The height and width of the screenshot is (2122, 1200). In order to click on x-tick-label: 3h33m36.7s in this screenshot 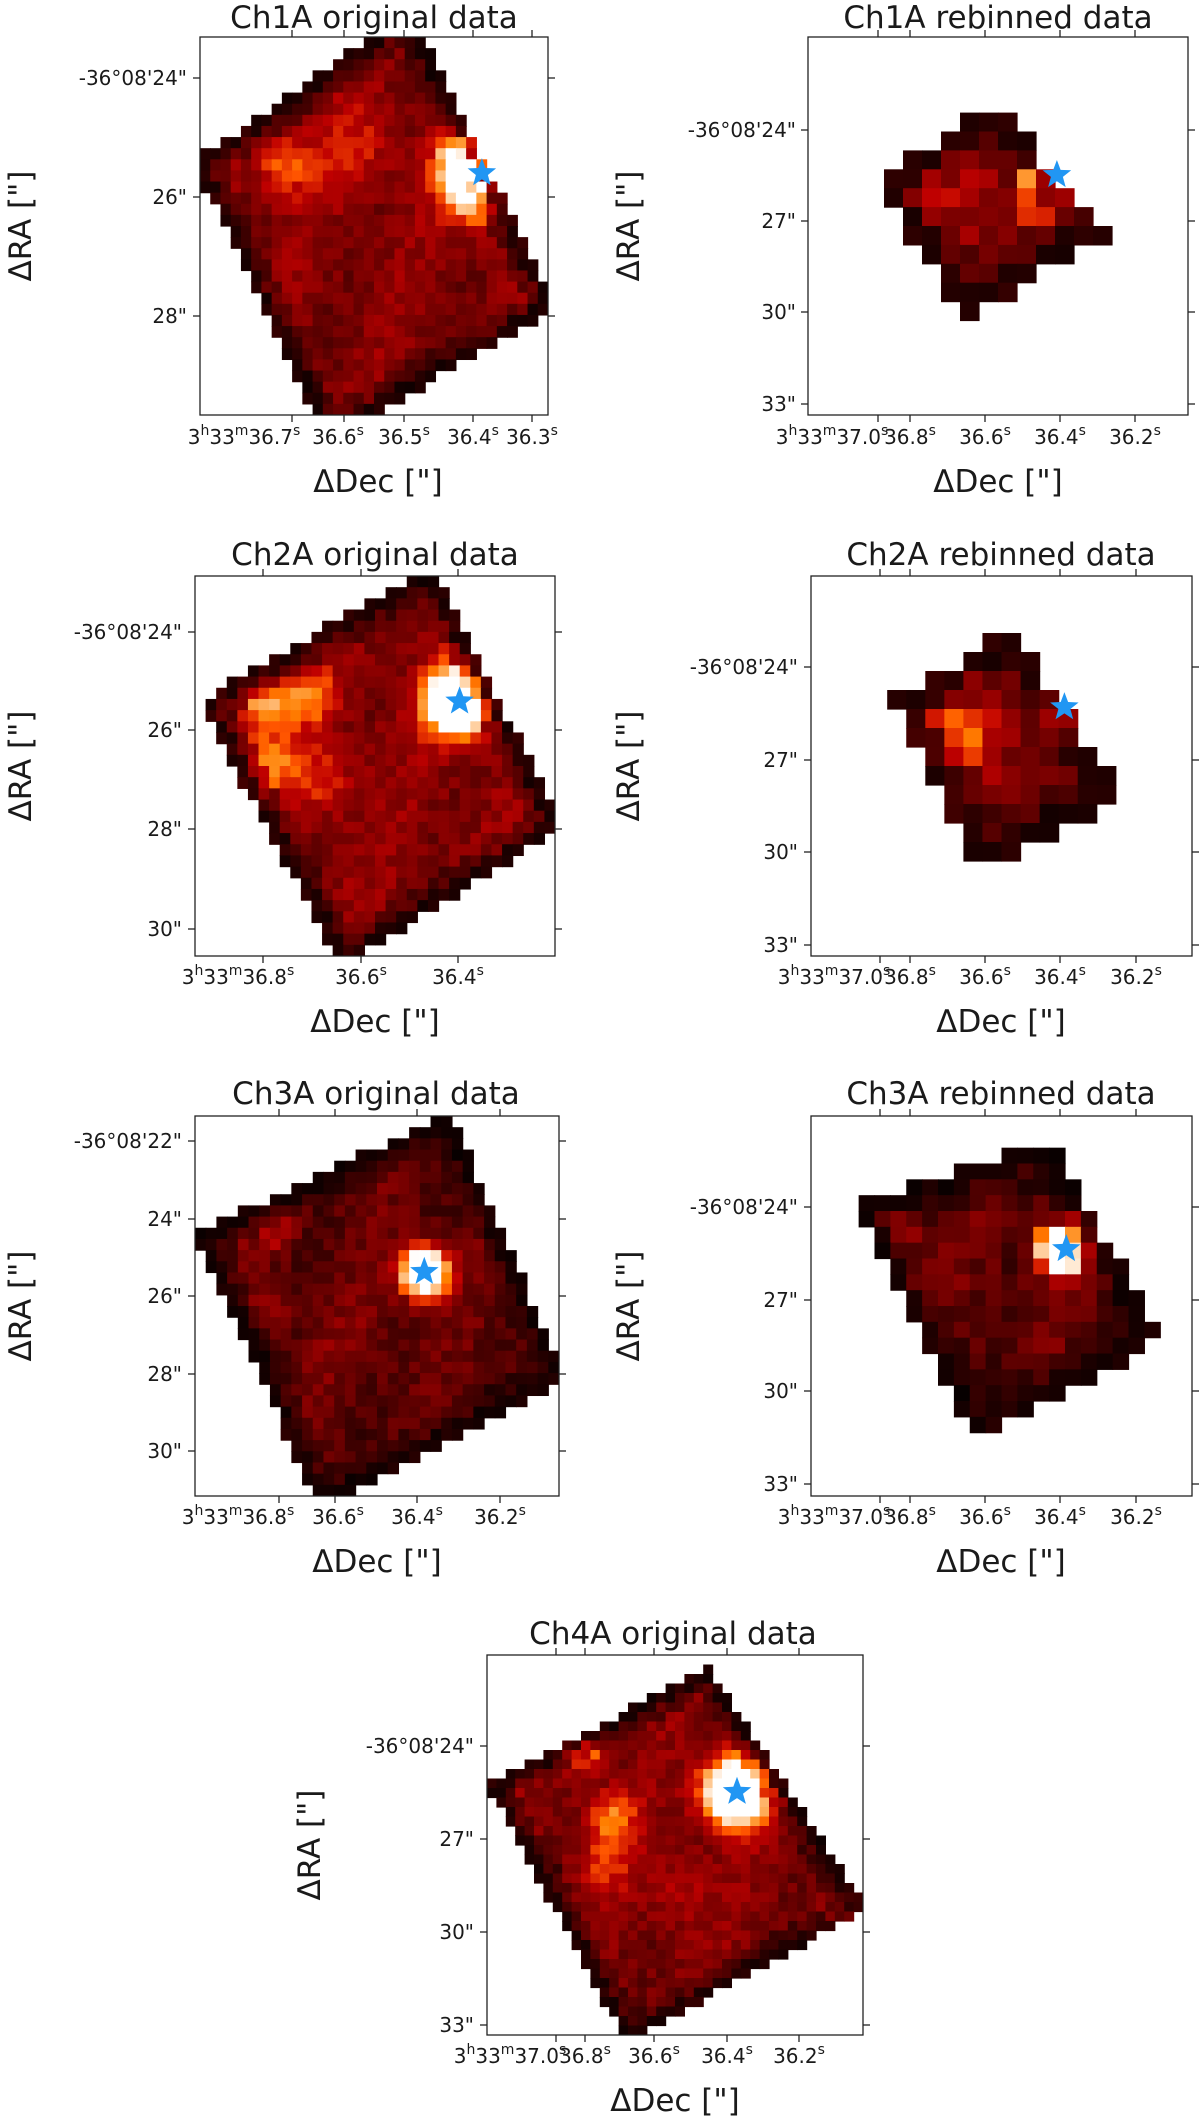, I will do `click(244, 436)`.